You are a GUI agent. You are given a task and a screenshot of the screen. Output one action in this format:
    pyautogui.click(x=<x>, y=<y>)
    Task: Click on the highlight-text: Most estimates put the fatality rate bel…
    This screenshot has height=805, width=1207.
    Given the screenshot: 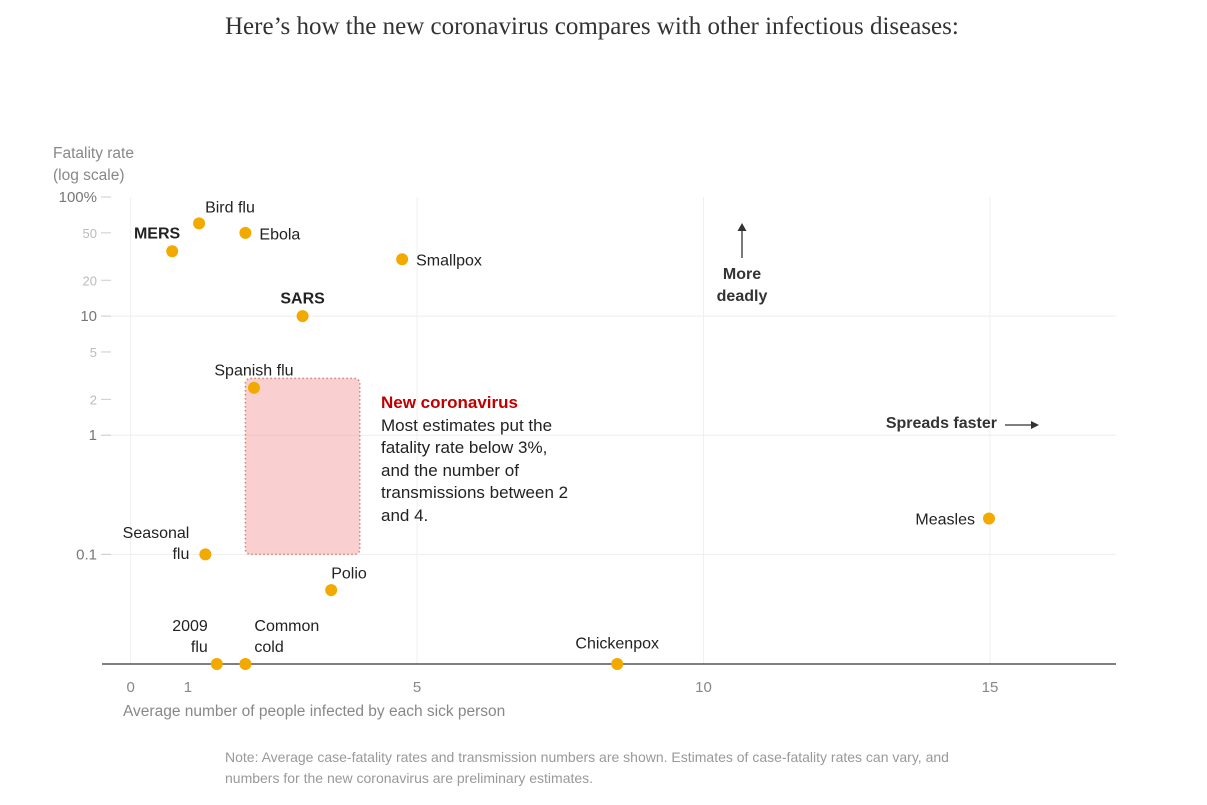 What is the action you would take?
    pyautogui.click(x=475, y=470)
    